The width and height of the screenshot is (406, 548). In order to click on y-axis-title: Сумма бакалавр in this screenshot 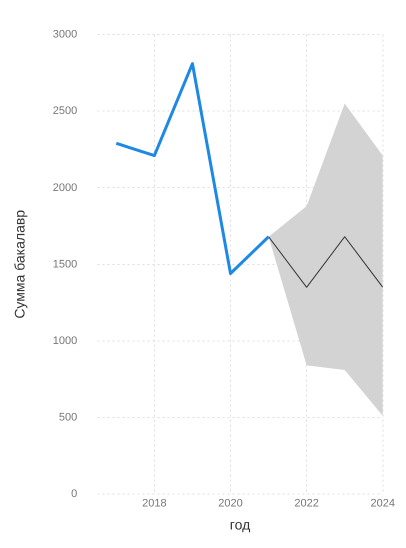, I will do `click(19, 264)`.